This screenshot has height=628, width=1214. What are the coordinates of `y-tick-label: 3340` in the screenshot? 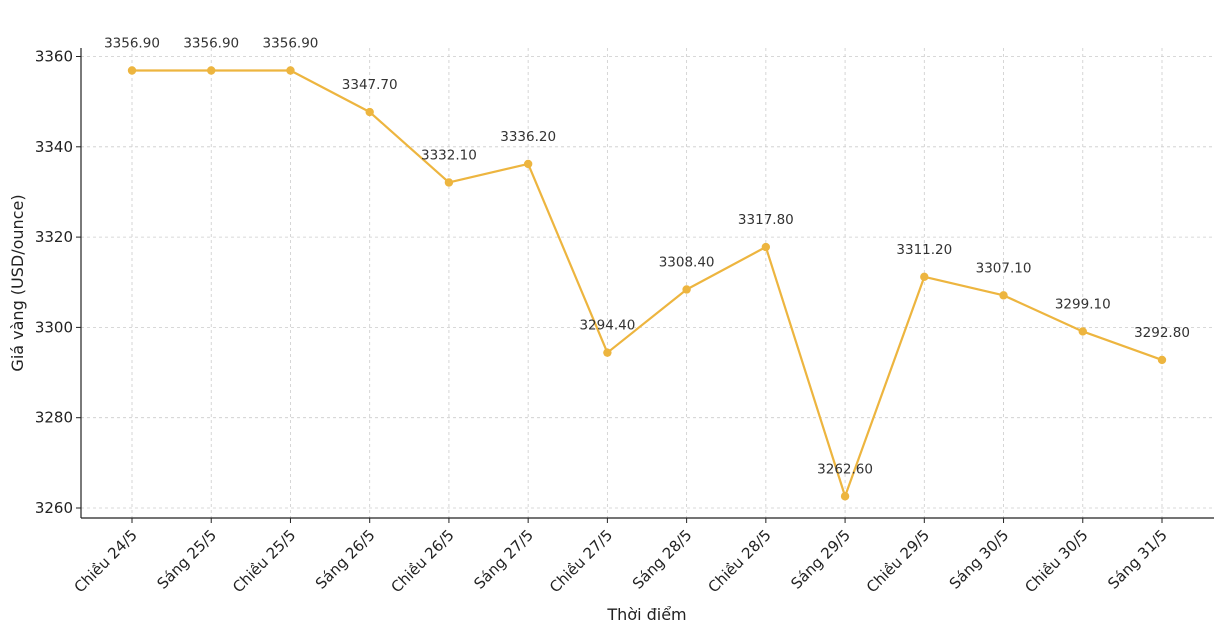 It's located at (54, 147).